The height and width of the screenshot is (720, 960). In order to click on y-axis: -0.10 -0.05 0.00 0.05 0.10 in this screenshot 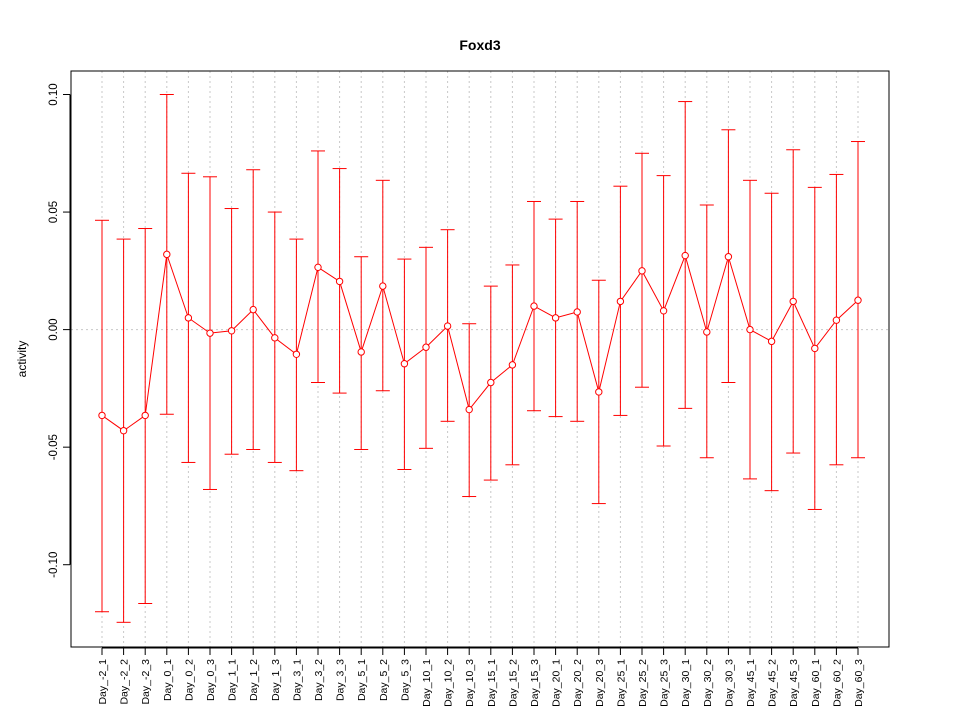, I will do `click(59, 330)`.